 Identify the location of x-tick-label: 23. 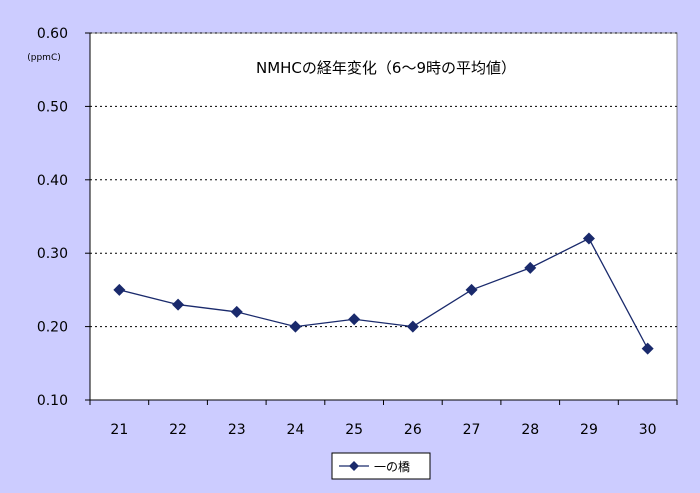
(237, 430).